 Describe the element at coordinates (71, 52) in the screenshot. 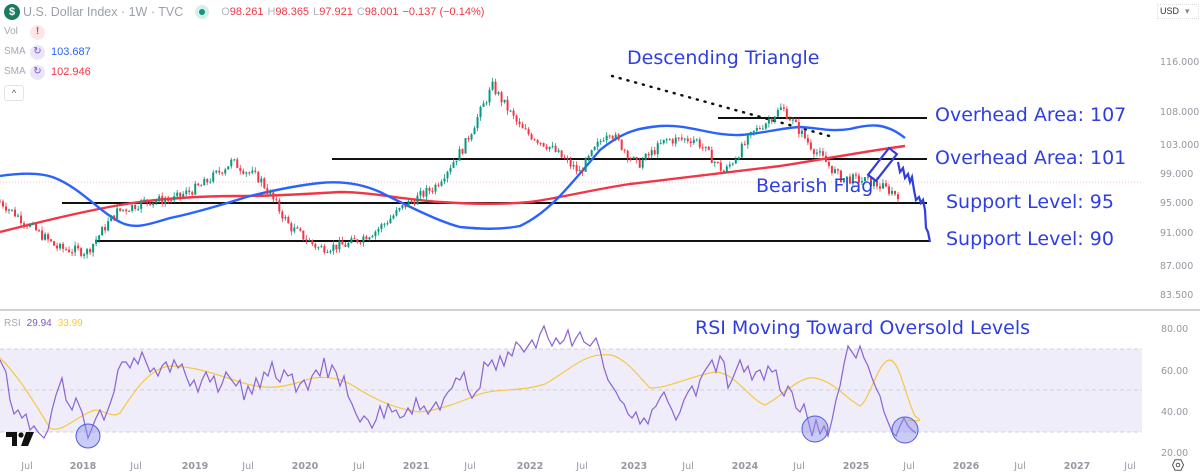

I see `sma-1-value: 103.687` at that location.